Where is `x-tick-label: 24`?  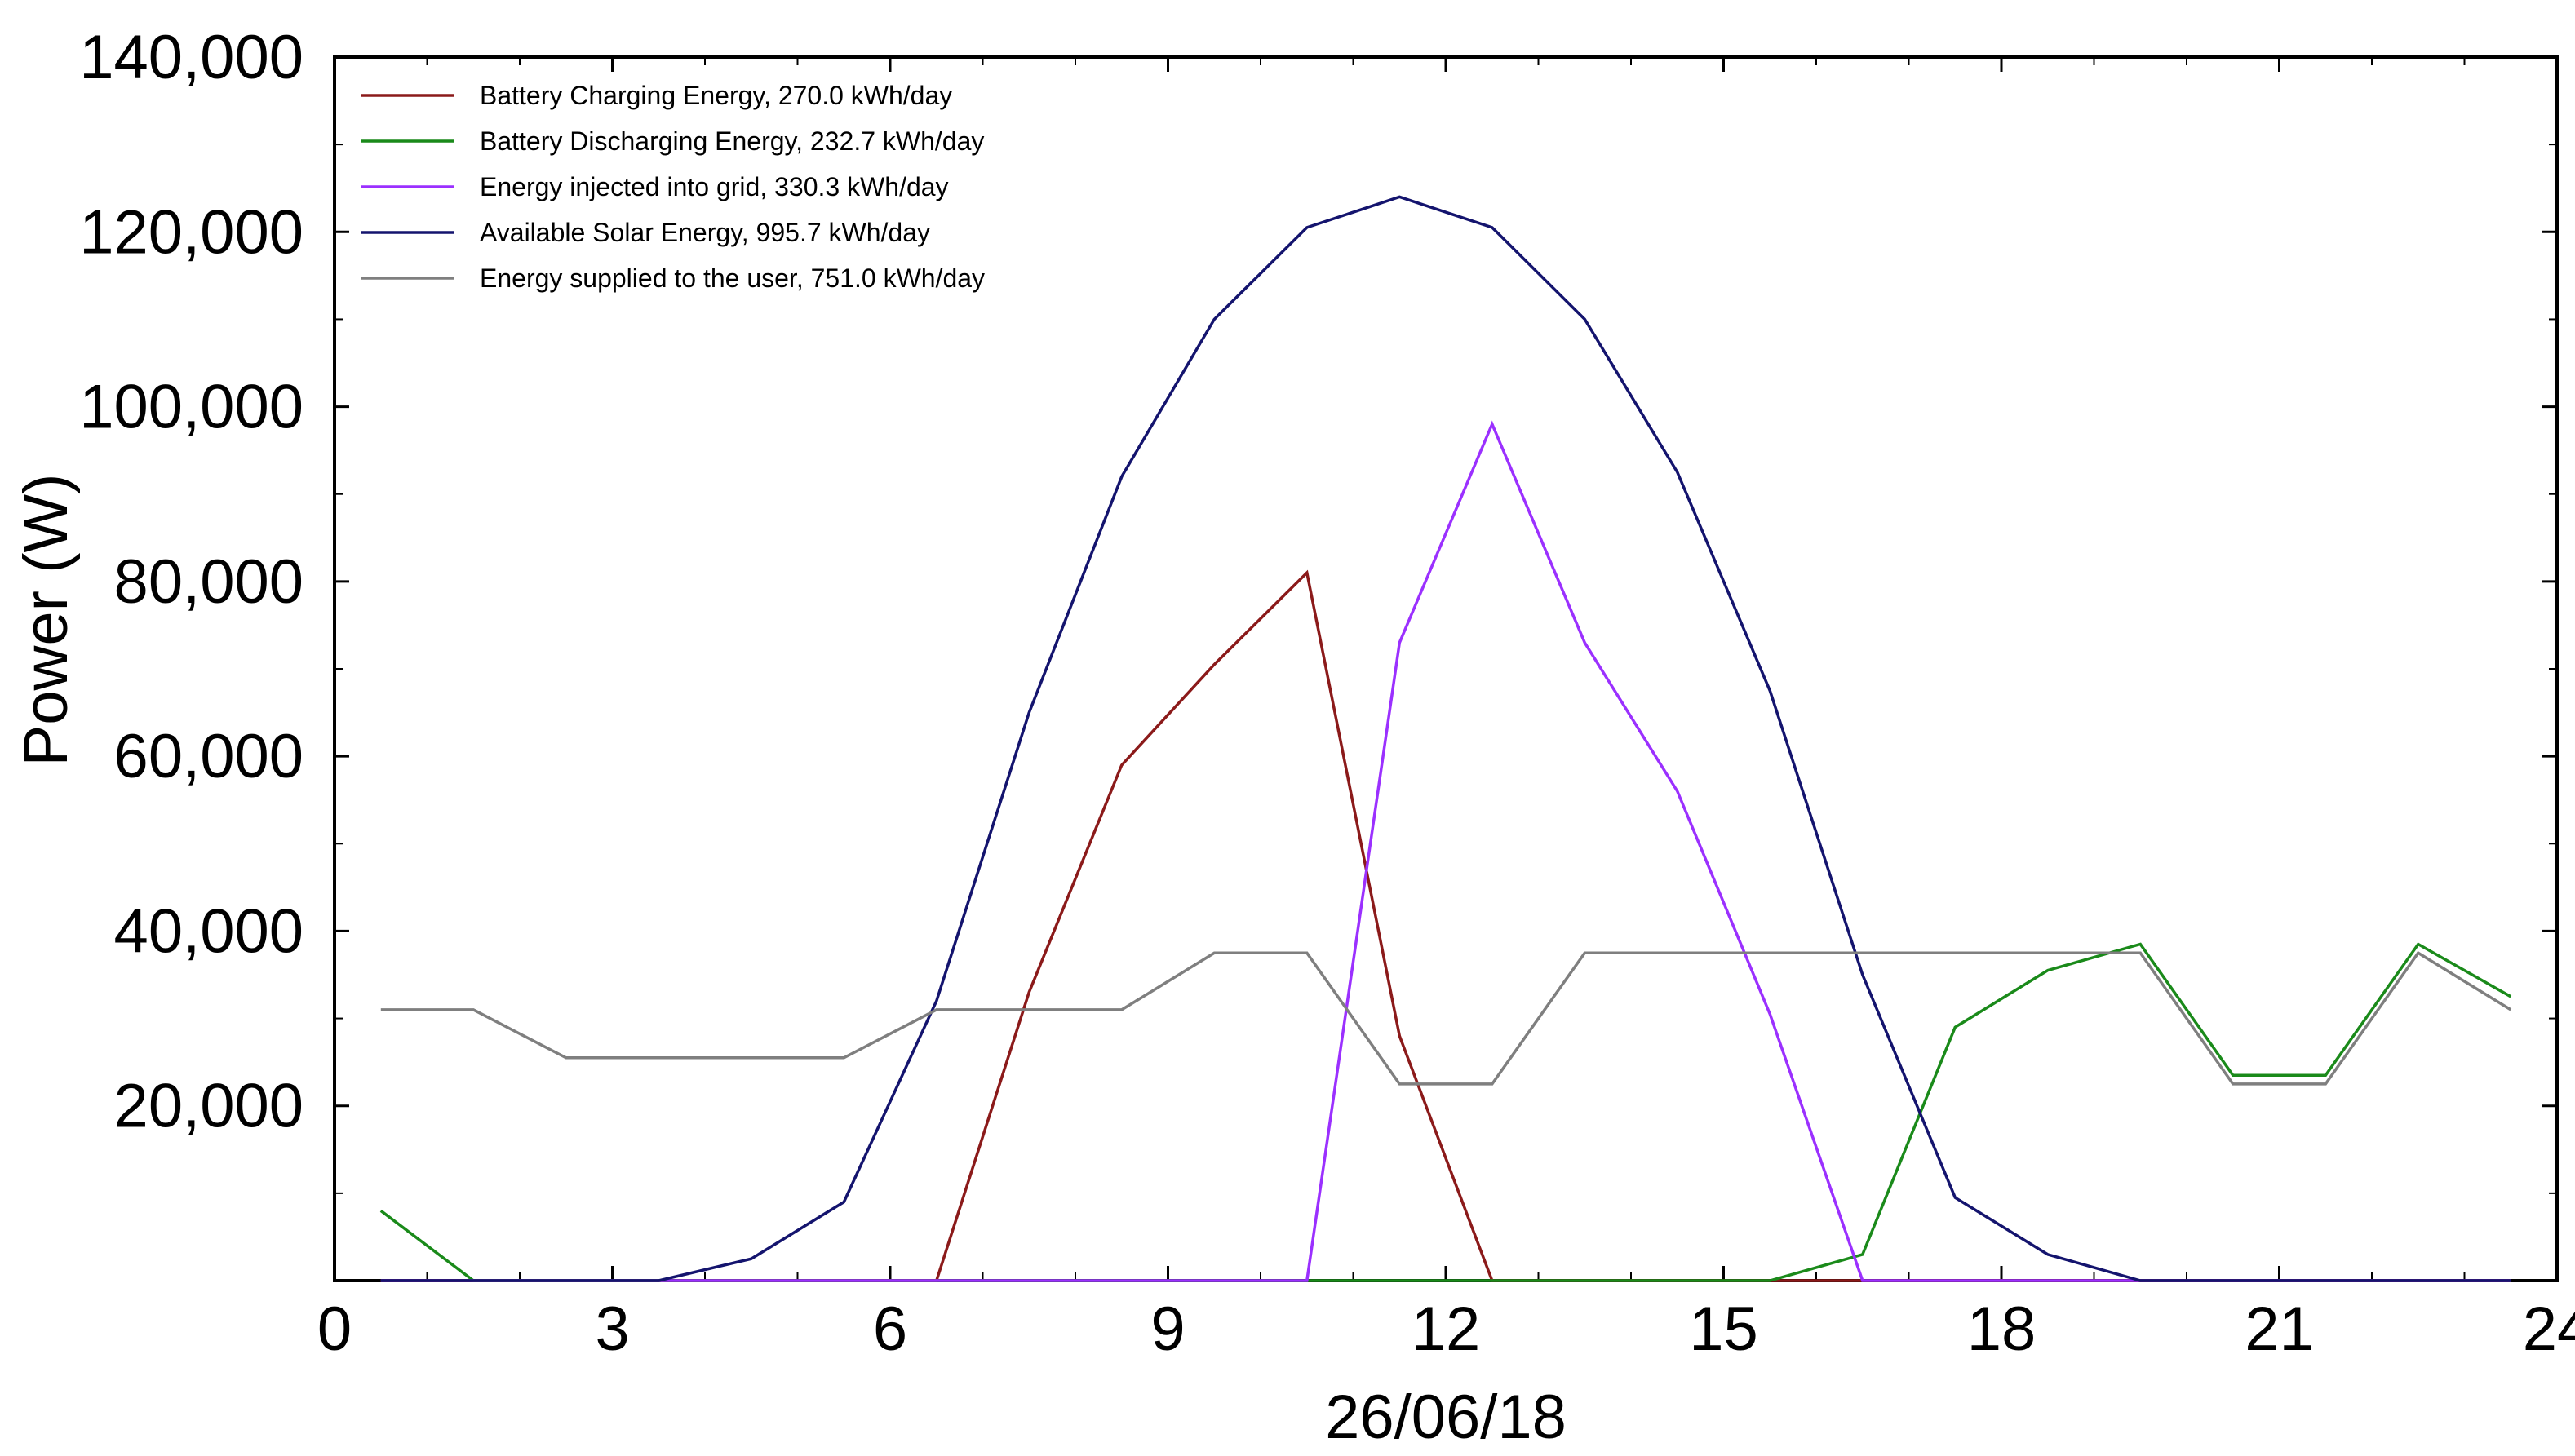 x-tick-label: 24 is located at coordinates (2549, 1329).